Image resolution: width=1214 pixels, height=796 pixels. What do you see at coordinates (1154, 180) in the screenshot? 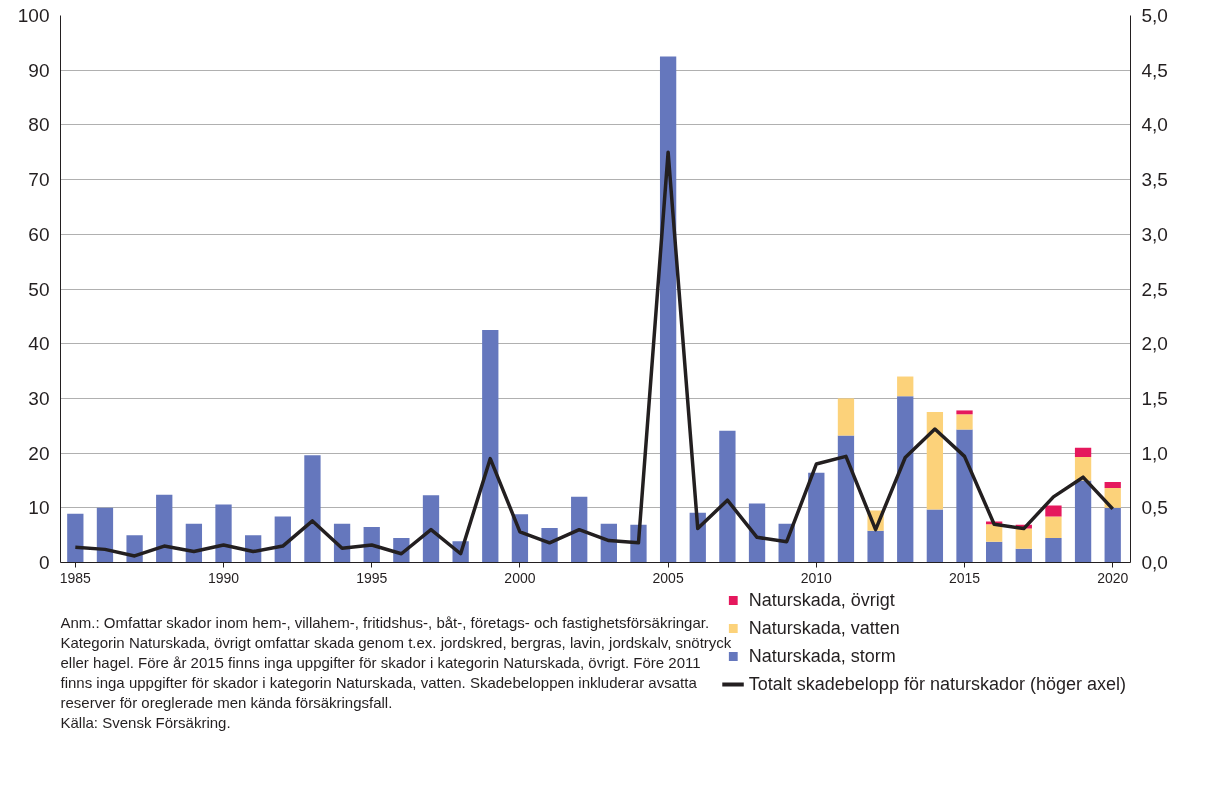
I see `y2-tick-label: 3,5` at bounding box center [1154, 180].